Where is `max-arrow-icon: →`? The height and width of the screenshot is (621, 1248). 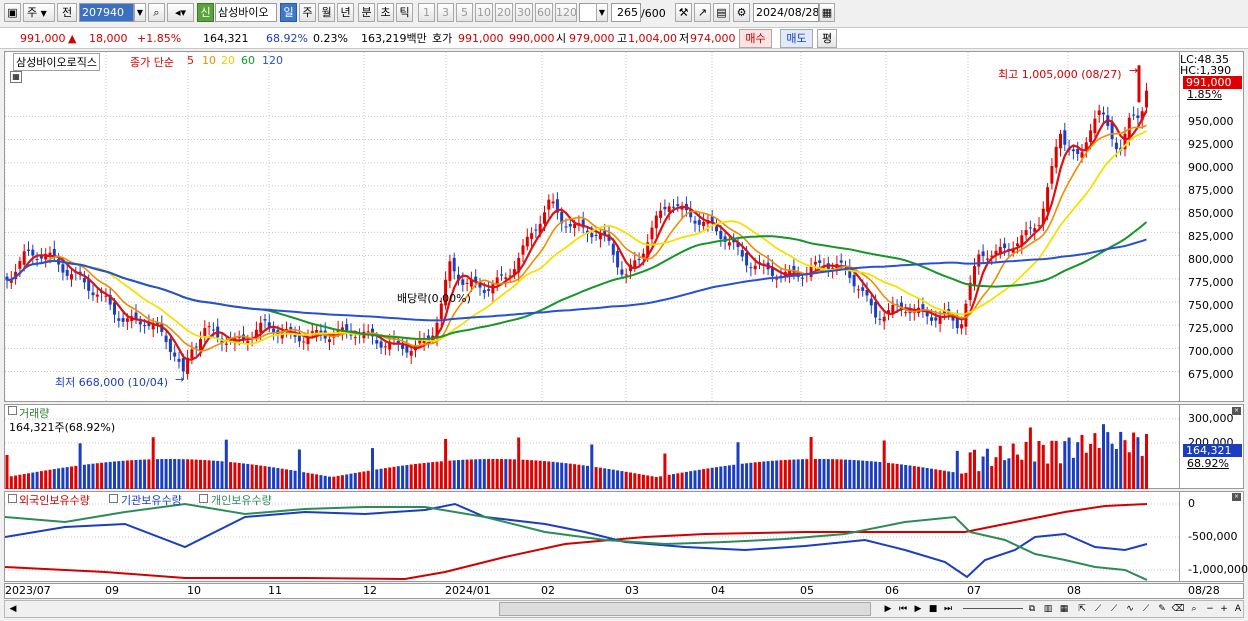 max-arrow-icon: → is located at coordinates (1134, 70).